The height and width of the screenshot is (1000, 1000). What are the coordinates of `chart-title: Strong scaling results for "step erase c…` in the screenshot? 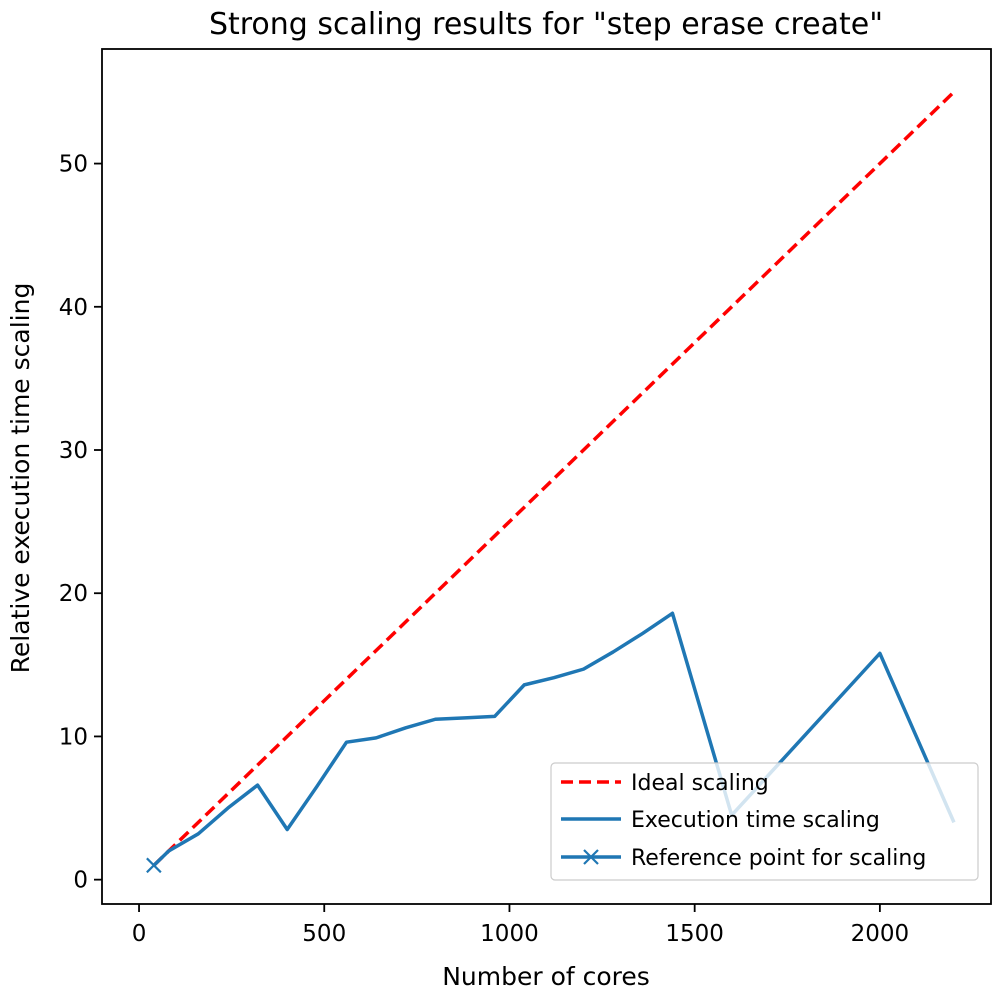 It's located at (546, 24).